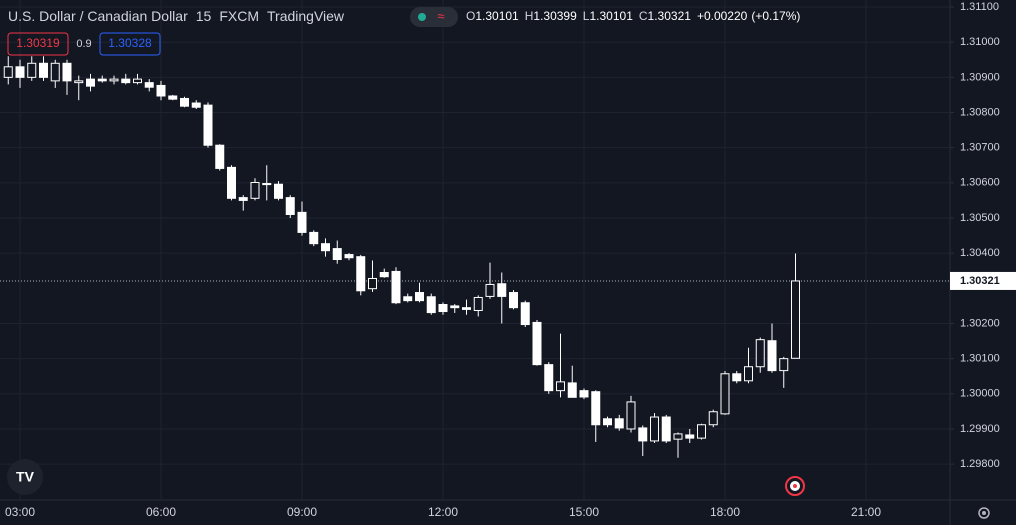 The width and height of the screenshot is (1016, 525). What do you see at coordinates (584, 512) in the screenshot?
I see `x-tick-label: 15:00` at bounding box center [584, 512].